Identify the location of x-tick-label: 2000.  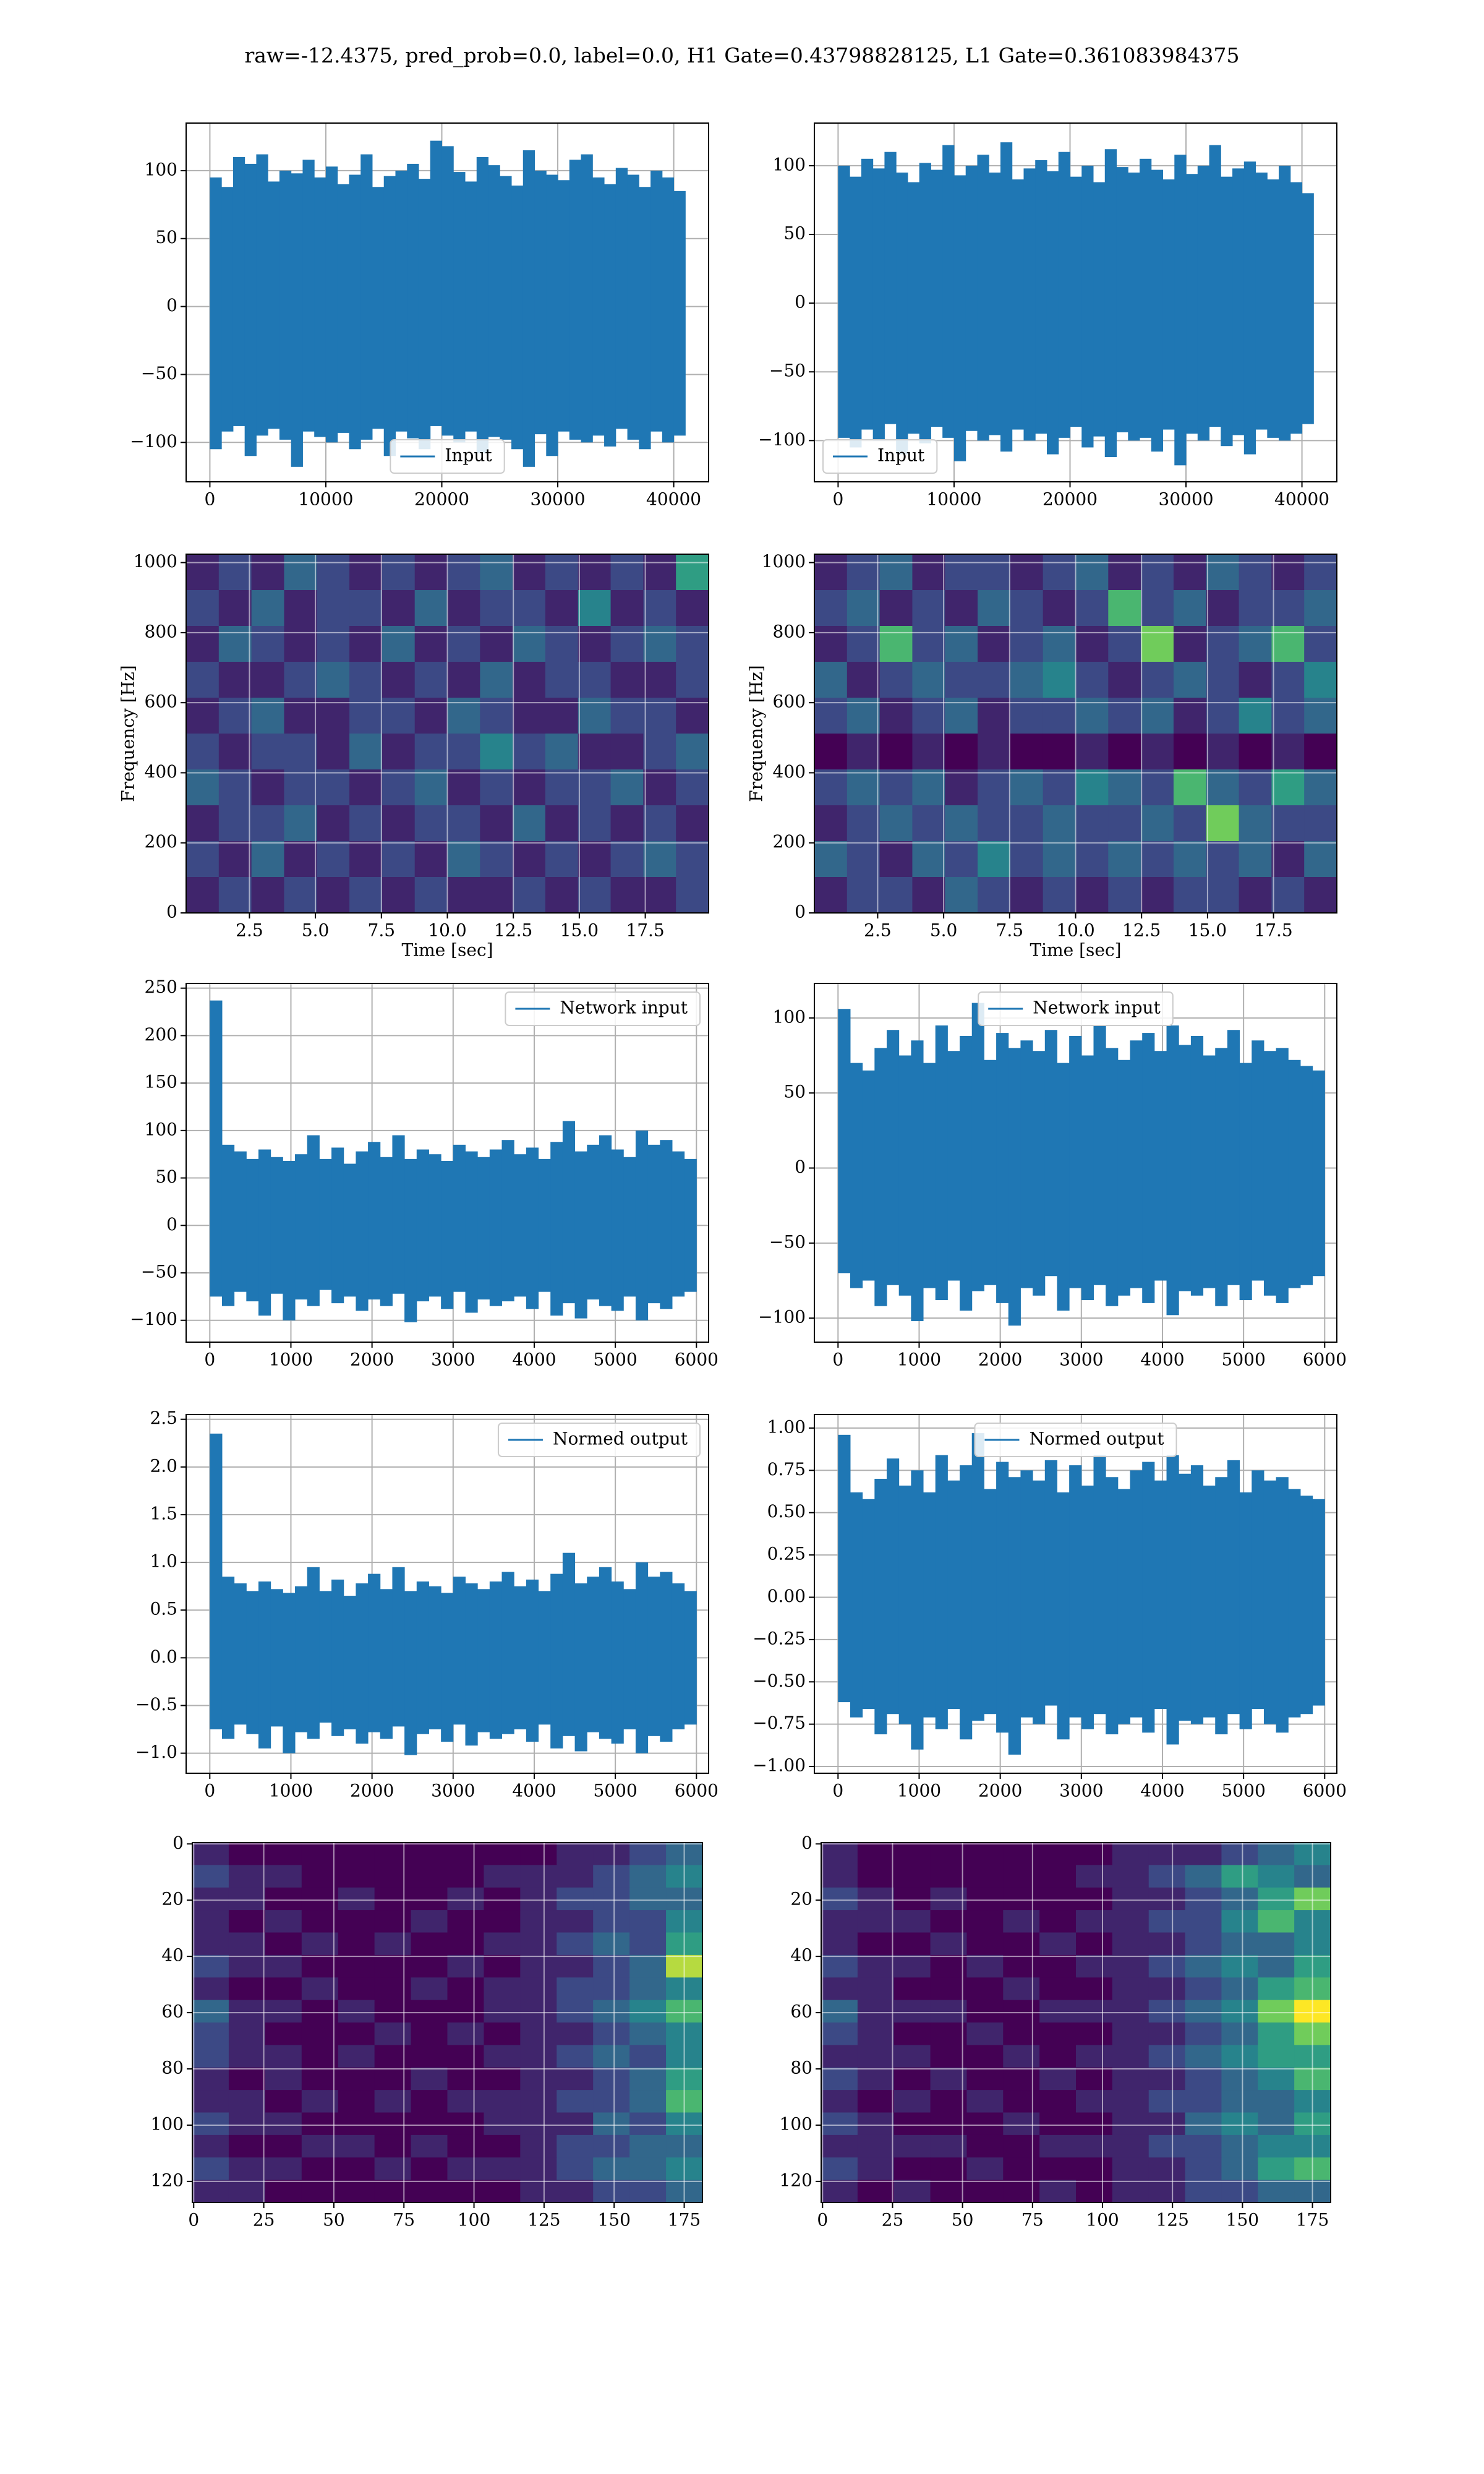
(1000, 1360).